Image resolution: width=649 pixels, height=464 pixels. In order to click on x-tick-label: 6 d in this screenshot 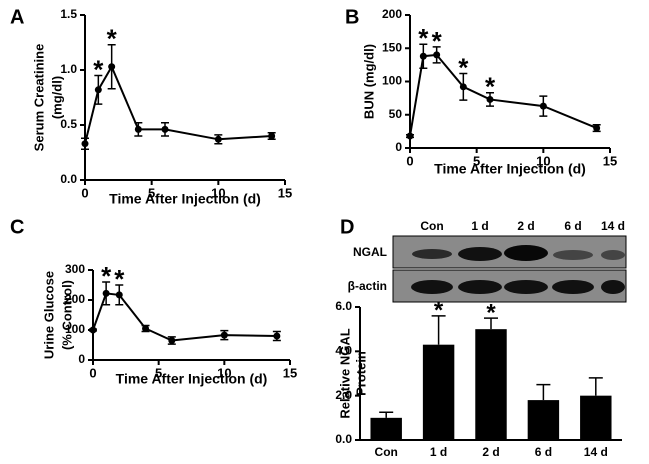, I will do `click(543, 452)`.